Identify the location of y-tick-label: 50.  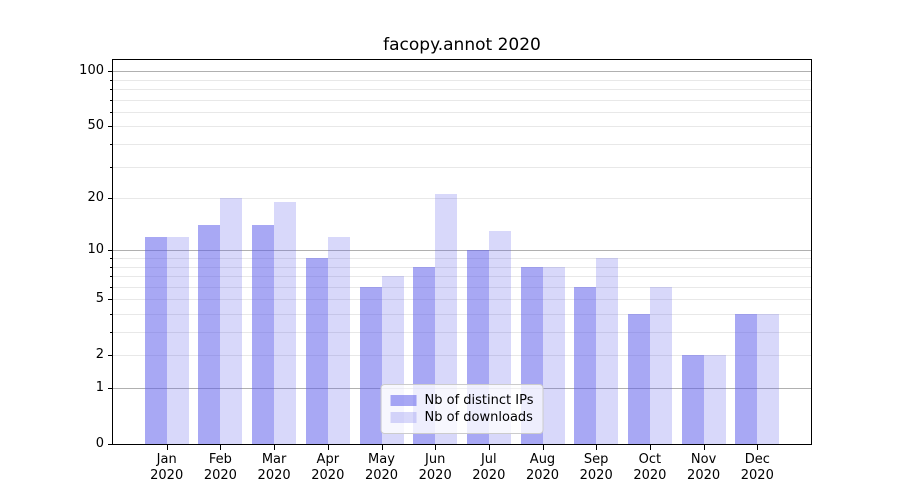
(95, 126).